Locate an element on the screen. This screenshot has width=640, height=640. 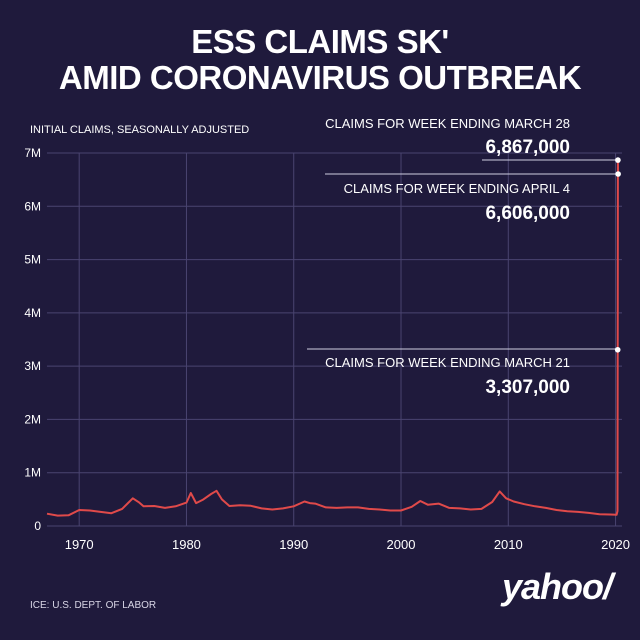
annotation-label: CLAIMS FOR WEEK ENDING APRIL 4 is located at coordinates (457, 188).